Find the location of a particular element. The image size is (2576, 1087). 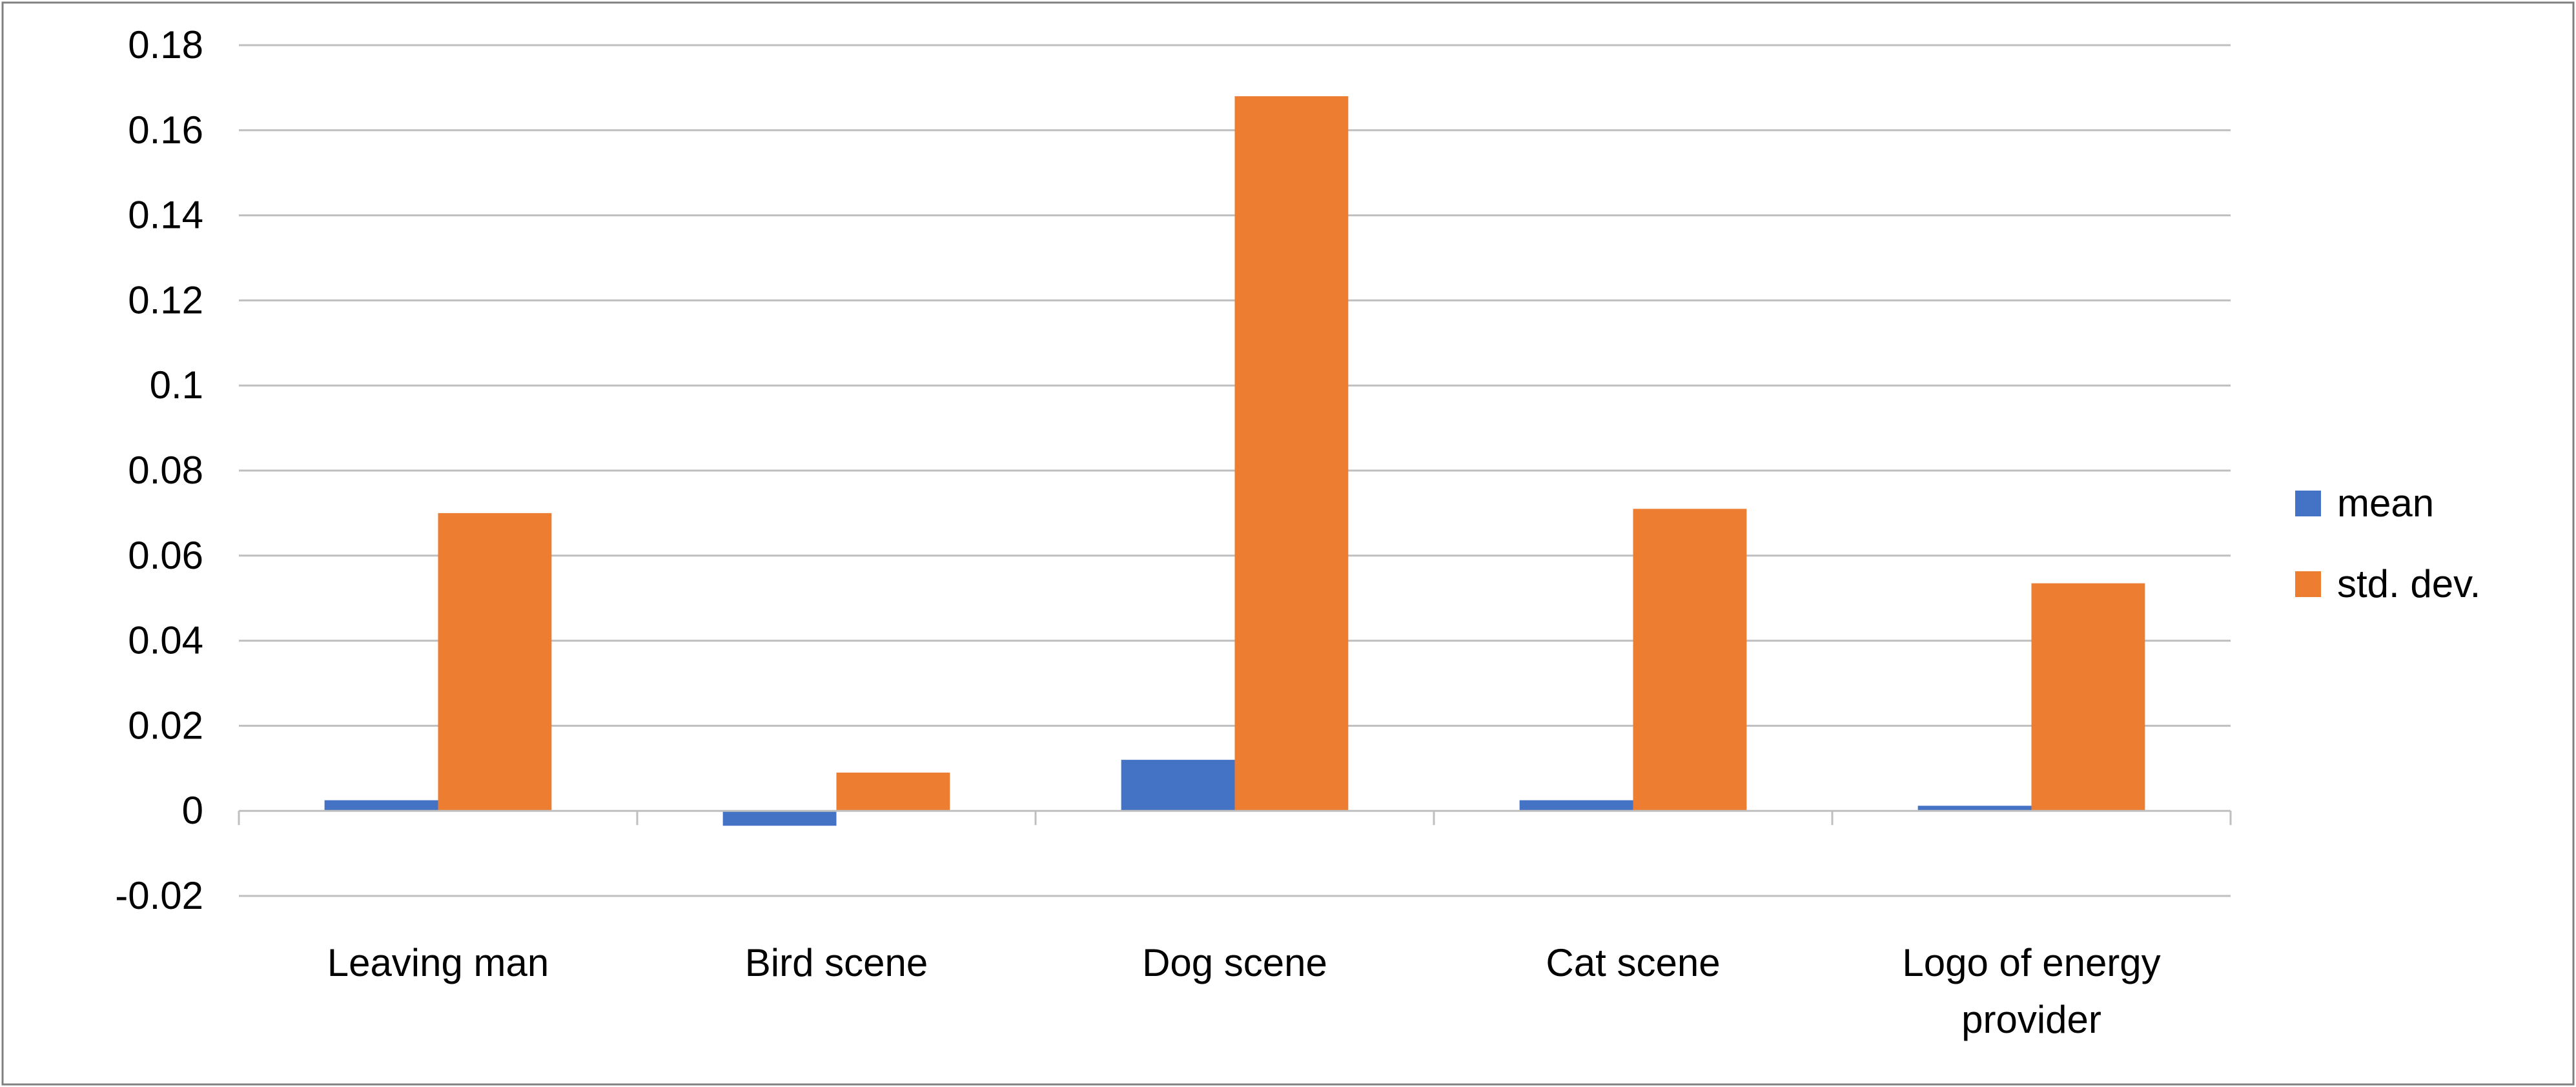

legend-label-mean: mean is located at coordinates (2385, 504).